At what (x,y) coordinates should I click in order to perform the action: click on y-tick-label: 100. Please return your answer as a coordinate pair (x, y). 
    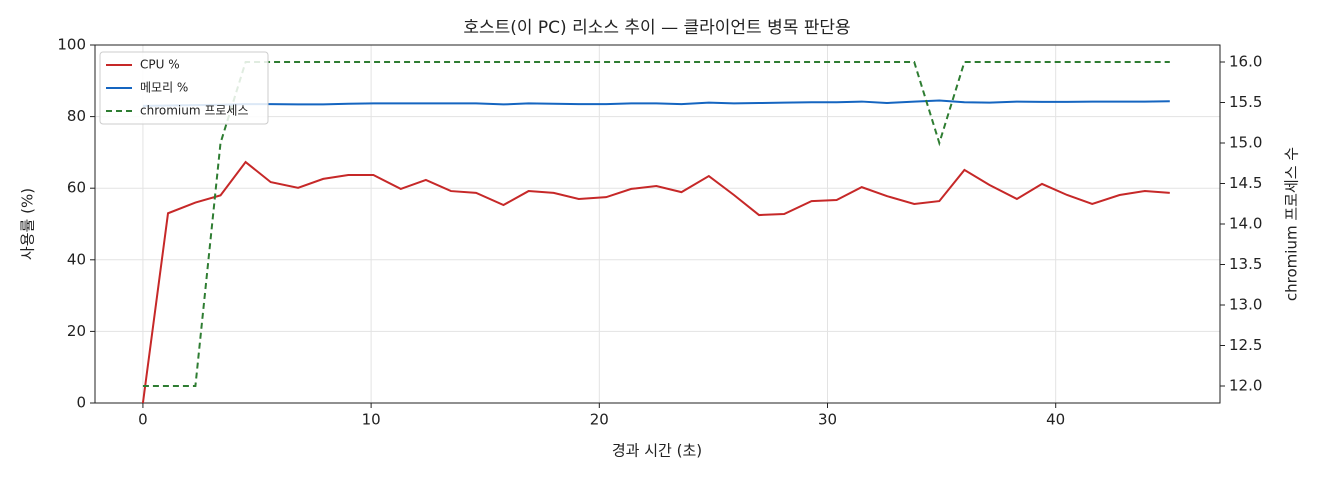
    Looking at the image, I should click on (71, 45).